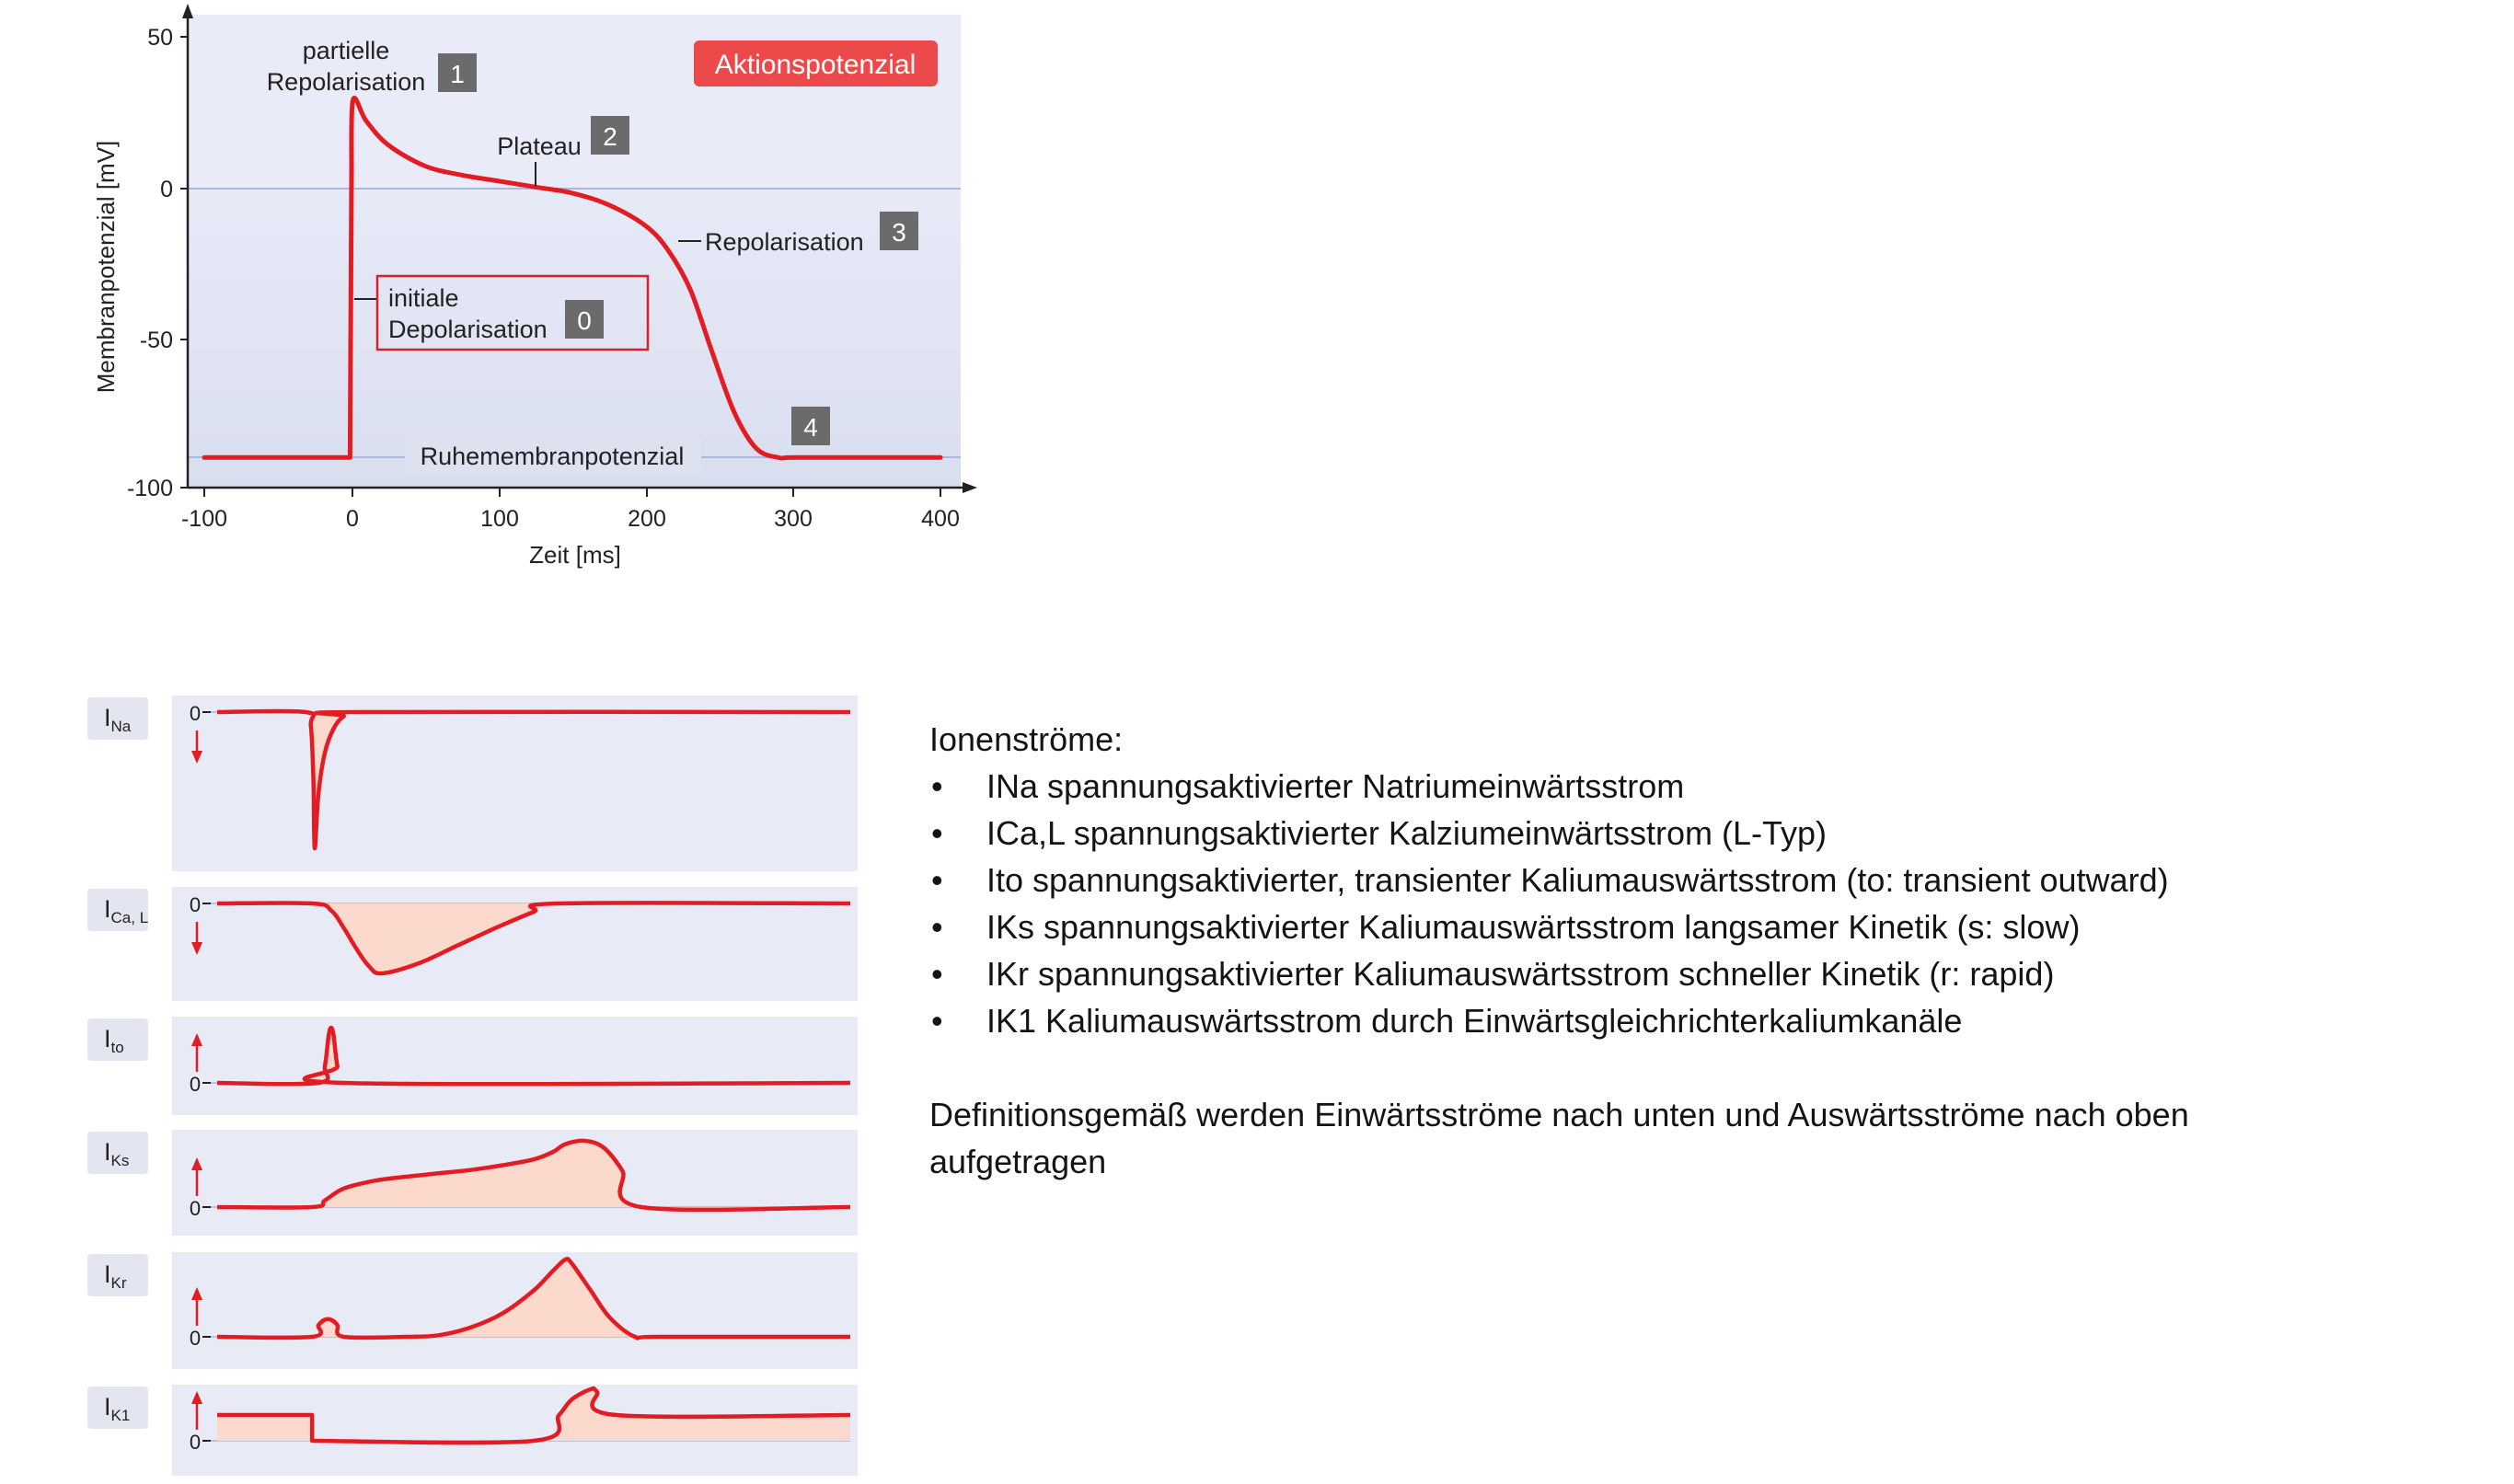 This screenshot has width=2514, height=1484. Describe the element at coordinates (553, 456) in the screenshot. I see `rest-potential-label: Ruhemembranpotenzial` at that location.